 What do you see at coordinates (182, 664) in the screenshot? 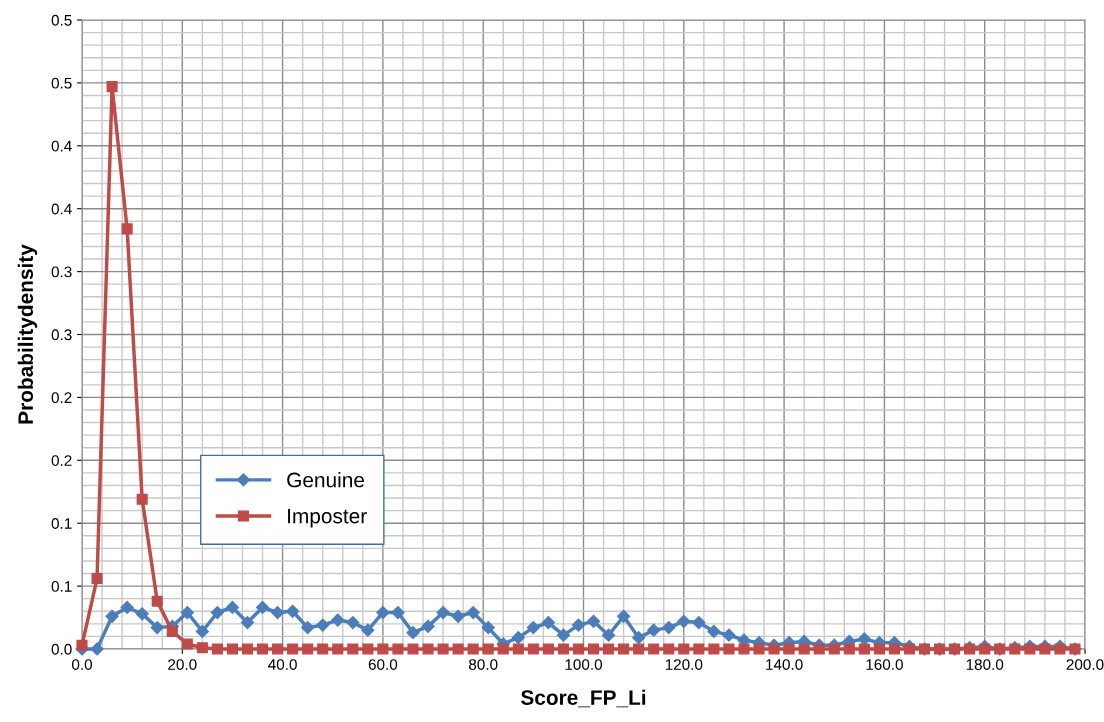
I see `x-tick-label: 20.0` at bounding box center [182, 664].